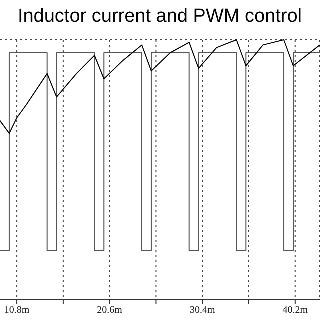 The image size is (320, 320). What do you see at coordinates (203, 310) in the screenshot?
I see `x-tick-label: 30.4m` at bounding box center [203, 310].